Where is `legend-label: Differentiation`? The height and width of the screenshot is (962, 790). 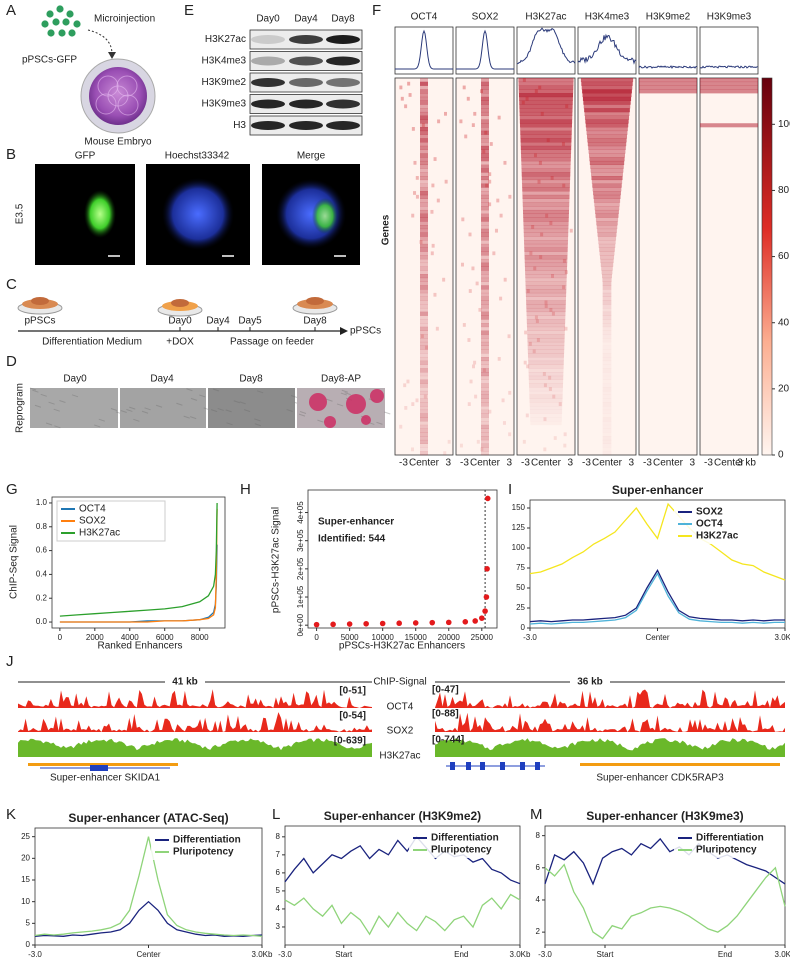
legend-label: Differentiation is located at coordinates (730, 838).